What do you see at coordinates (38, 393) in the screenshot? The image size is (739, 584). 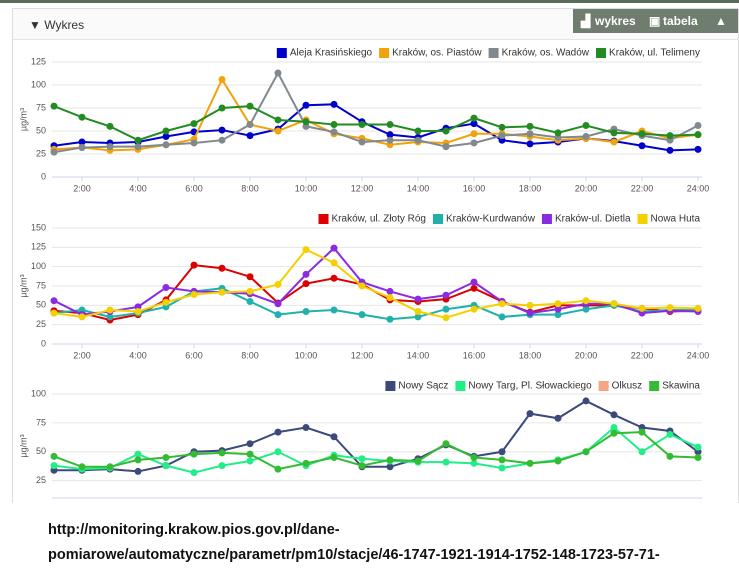 I see `y-tick-label: 100` at bounding box center [38, 393].